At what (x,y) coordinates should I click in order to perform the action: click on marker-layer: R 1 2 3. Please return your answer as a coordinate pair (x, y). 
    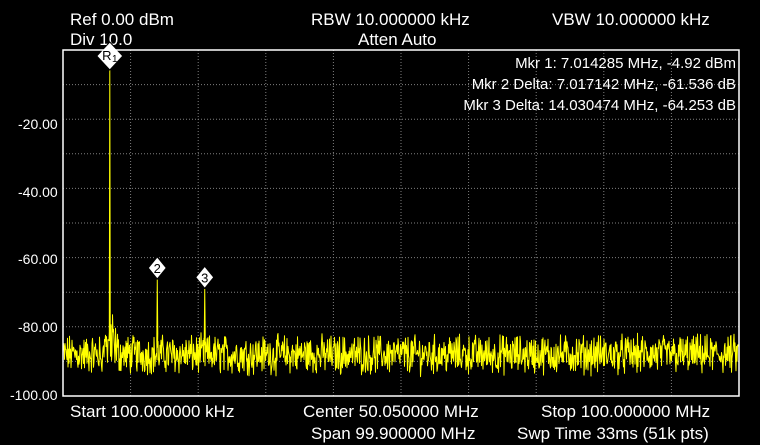
    Looking at the image, I should click on (155, 165).